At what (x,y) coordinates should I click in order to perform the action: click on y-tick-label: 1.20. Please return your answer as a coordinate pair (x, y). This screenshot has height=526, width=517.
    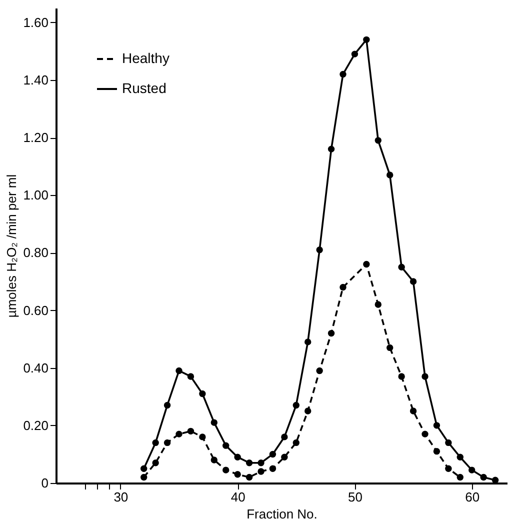
    Looking at the image, I should click on (35, 138).